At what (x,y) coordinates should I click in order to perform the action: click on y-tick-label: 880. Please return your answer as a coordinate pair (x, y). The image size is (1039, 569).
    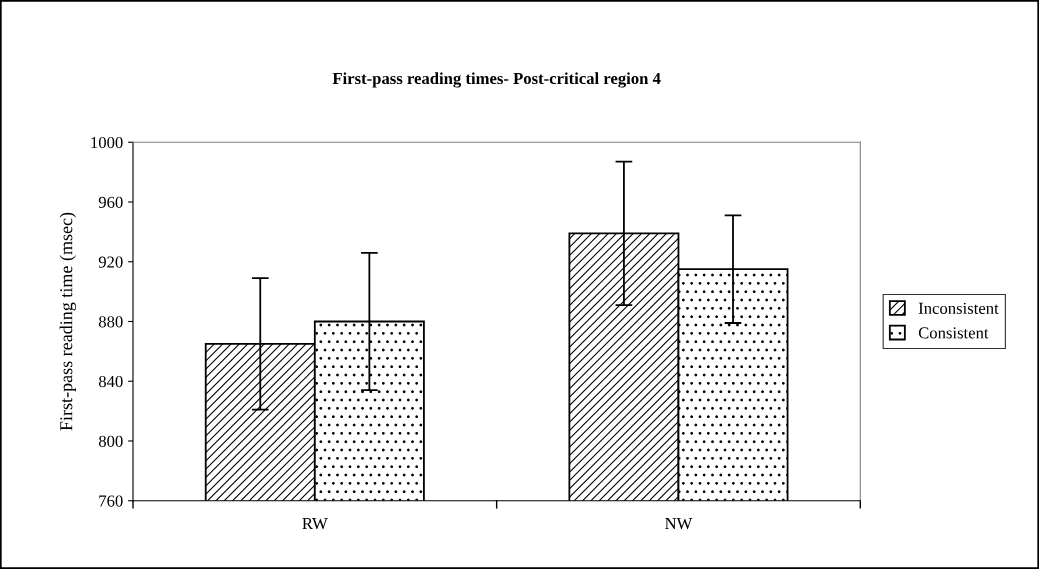
    Looking at the image, I should click on (110, 322).